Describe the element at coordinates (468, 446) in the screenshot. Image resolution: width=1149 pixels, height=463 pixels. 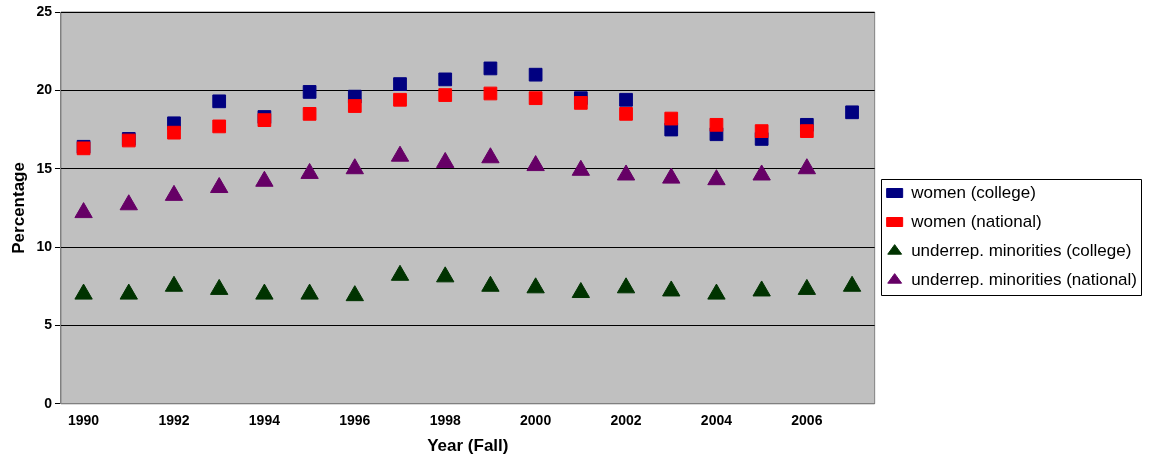
I see `x-axis-title: Year (Fall)` at that location.